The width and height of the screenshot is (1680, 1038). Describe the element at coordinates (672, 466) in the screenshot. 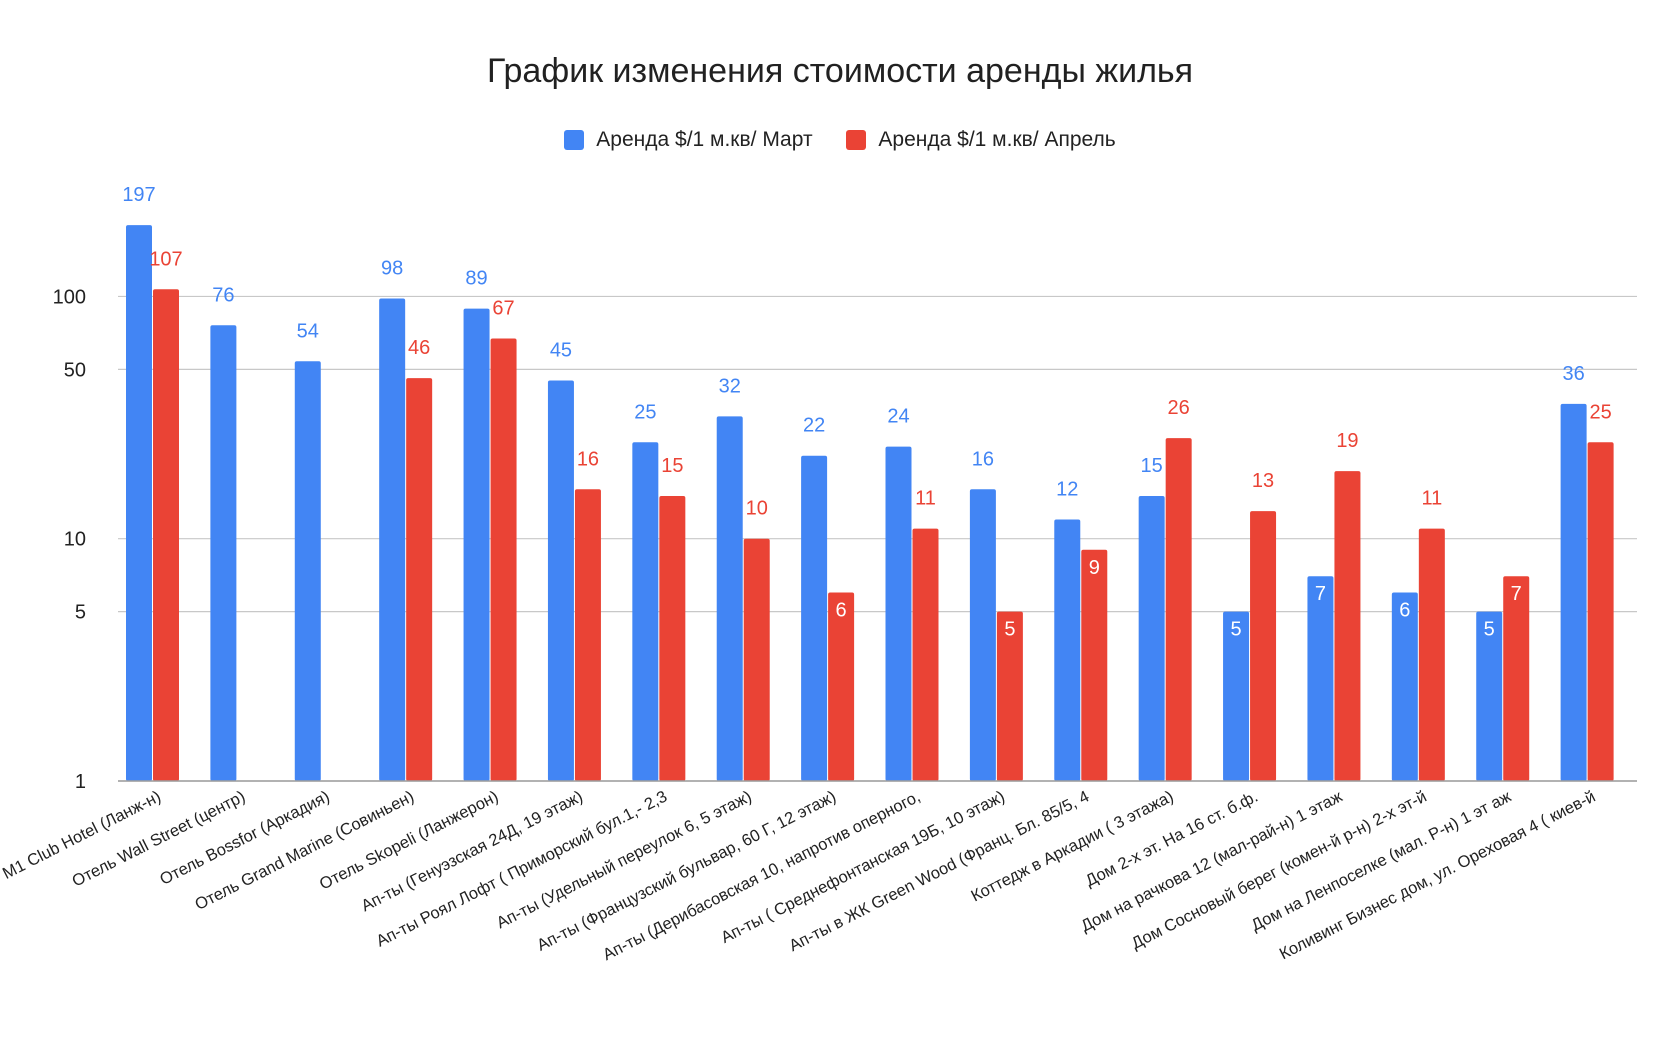

I see `data-label-april-6: 15` at that location.